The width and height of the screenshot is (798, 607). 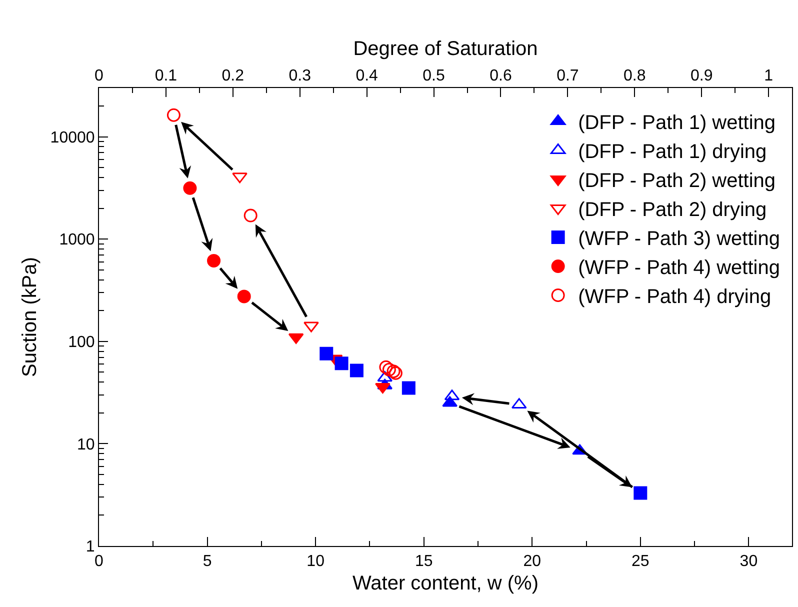 I want to click on x-tick-label: 25, so click(x=641, y=561).